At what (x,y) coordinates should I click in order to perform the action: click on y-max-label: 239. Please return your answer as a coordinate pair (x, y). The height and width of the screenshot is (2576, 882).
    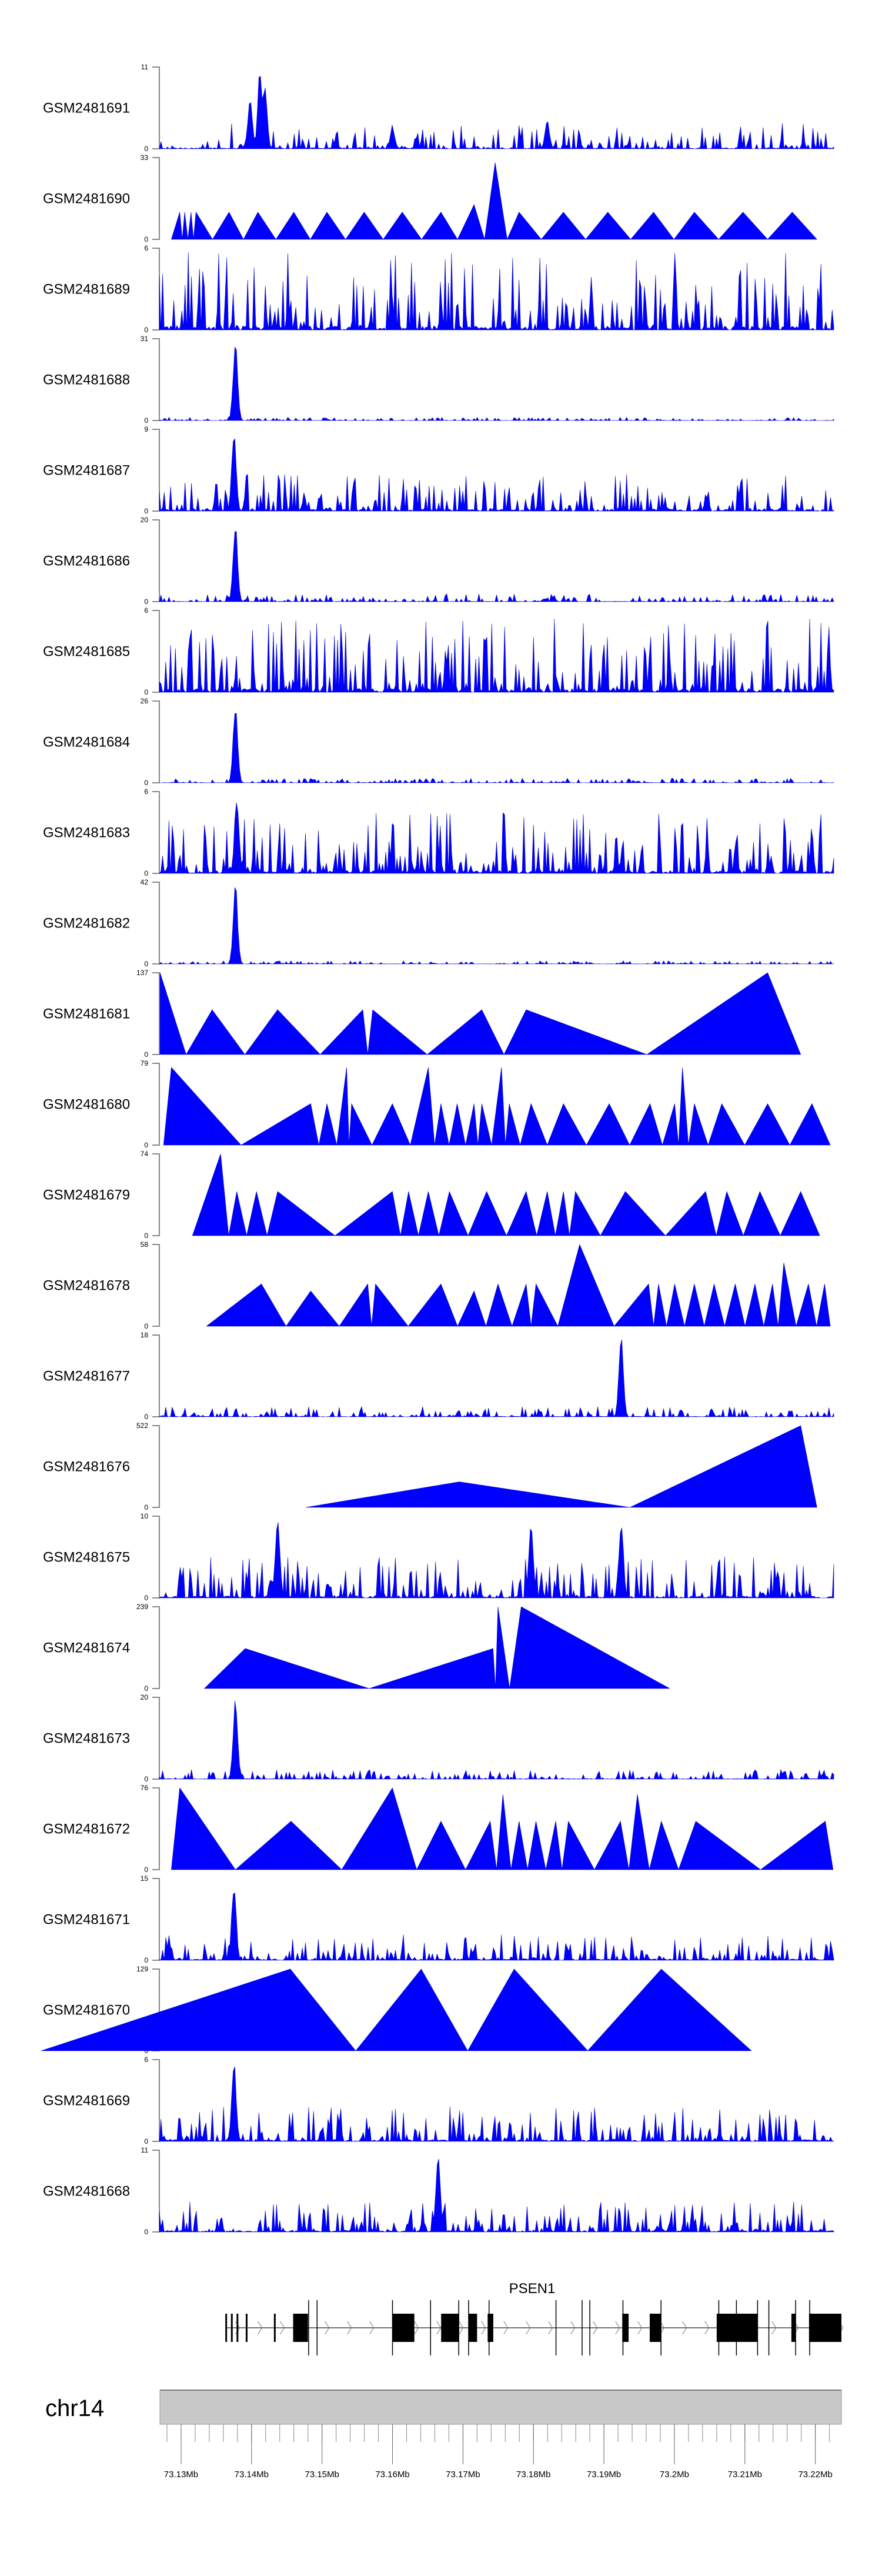
    Looking at the image, I should click on (142, 1607).